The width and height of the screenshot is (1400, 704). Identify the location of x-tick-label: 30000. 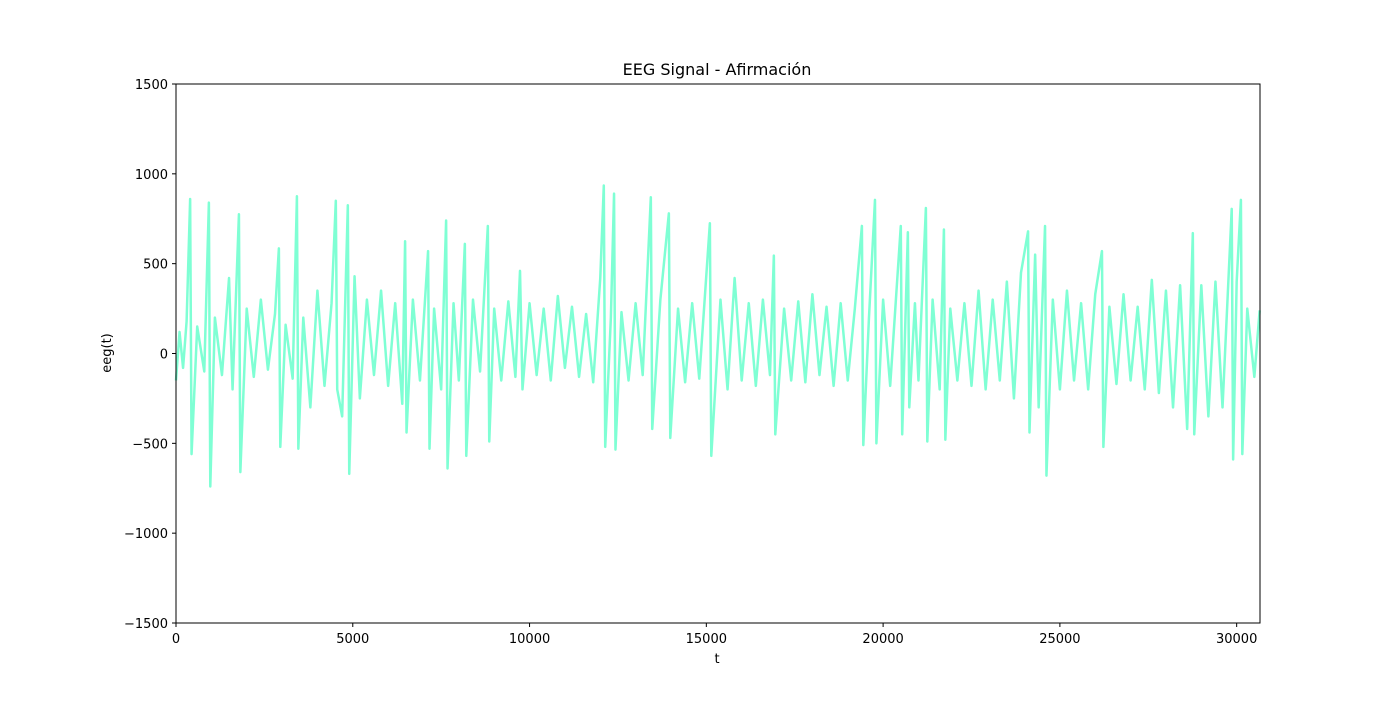
(1236, 639).